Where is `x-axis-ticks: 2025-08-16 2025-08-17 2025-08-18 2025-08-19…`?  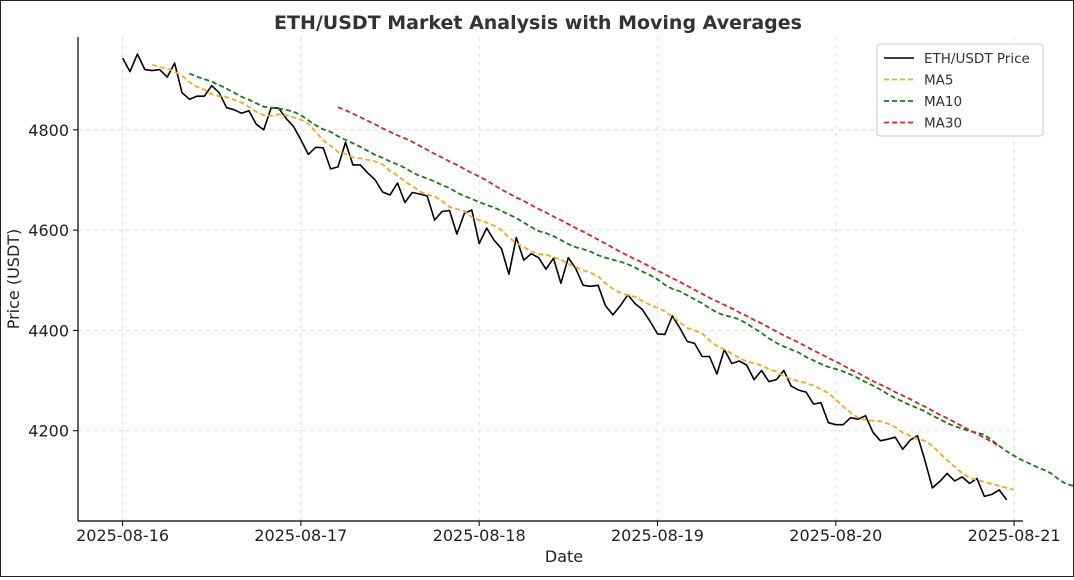
x-axis-ticks: 2025-08-16 2025-08-17 2025-08-18 2025-08-19… is located at coordinates (568, 533).